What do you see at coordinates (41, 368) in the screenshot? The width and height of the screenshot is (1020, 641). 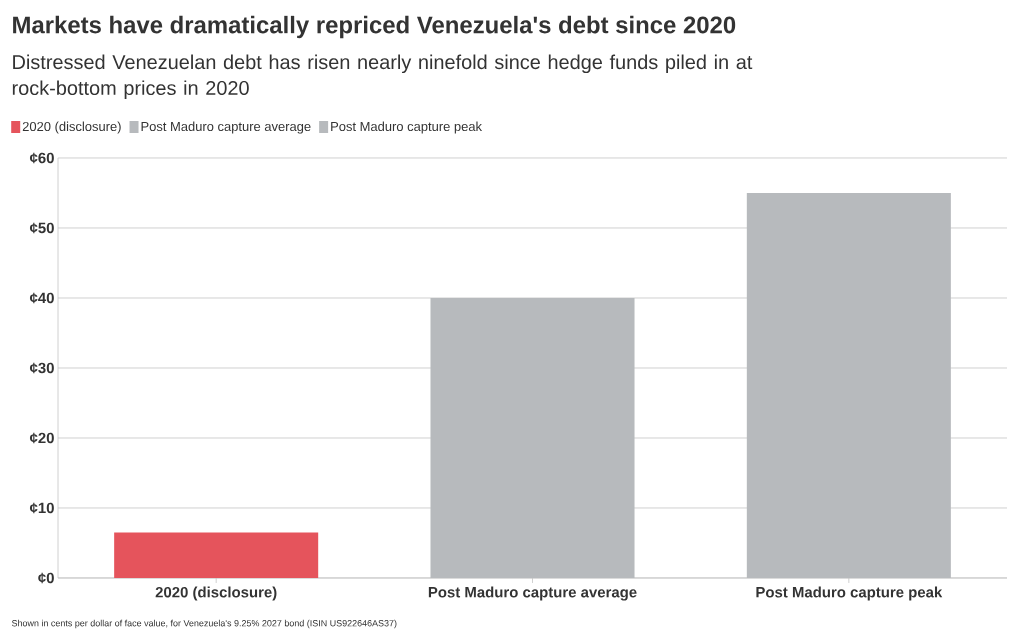 I see `y-tick-label: ¢30` at bounding box center [41, 368].